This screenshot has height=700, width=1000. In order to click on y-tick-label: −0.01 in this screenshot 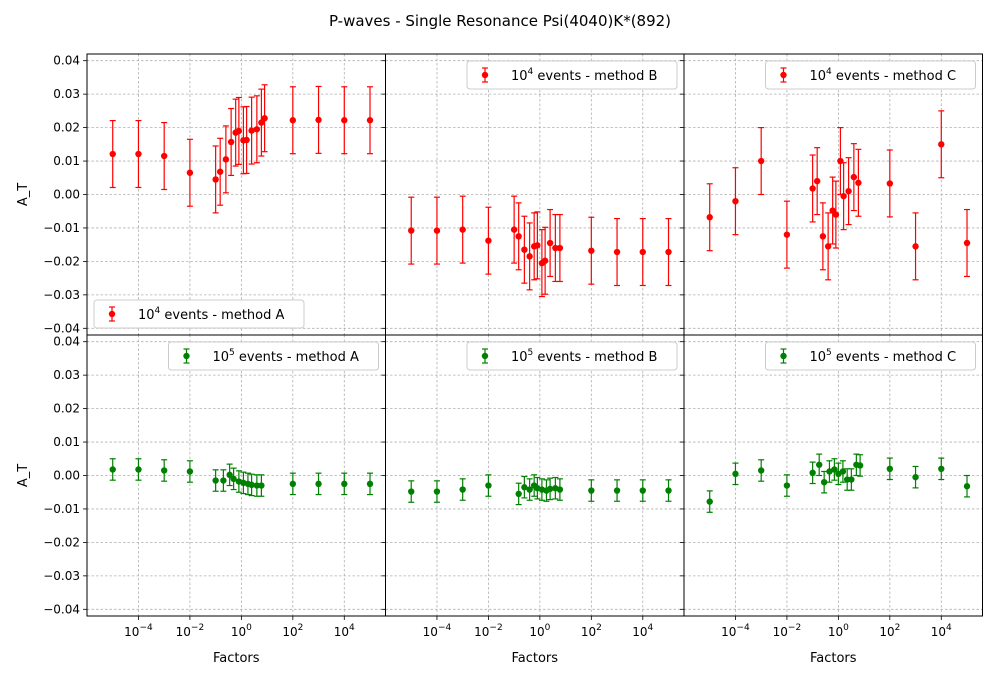, I will do `click(61, 228)`.